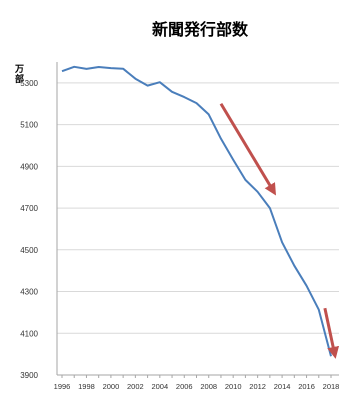 The image size is (339, 402). What do you see at coordinates (135, 386) in the screenshot?
I see `x-tick-label: 2002` at bounding box center [135, 386].